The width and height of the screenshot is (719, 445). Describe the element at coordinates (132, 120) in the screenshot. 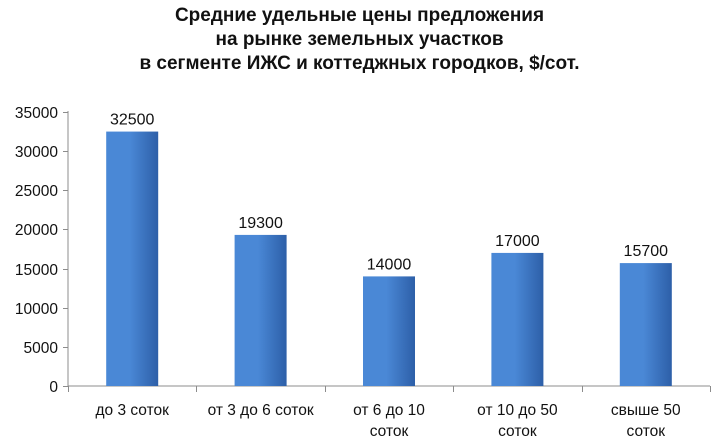

I see `data-label: 32500` at that location.